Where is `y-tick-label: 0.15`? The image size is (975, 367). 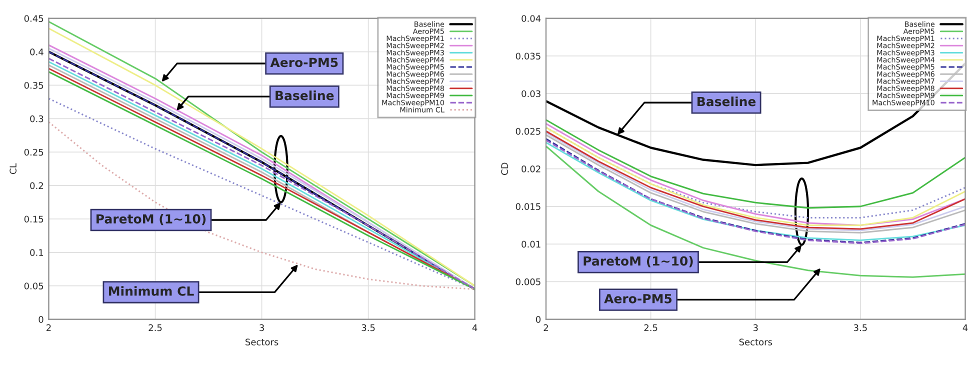
y-tick-label: 0.15 is located at coordinates (34, 219).